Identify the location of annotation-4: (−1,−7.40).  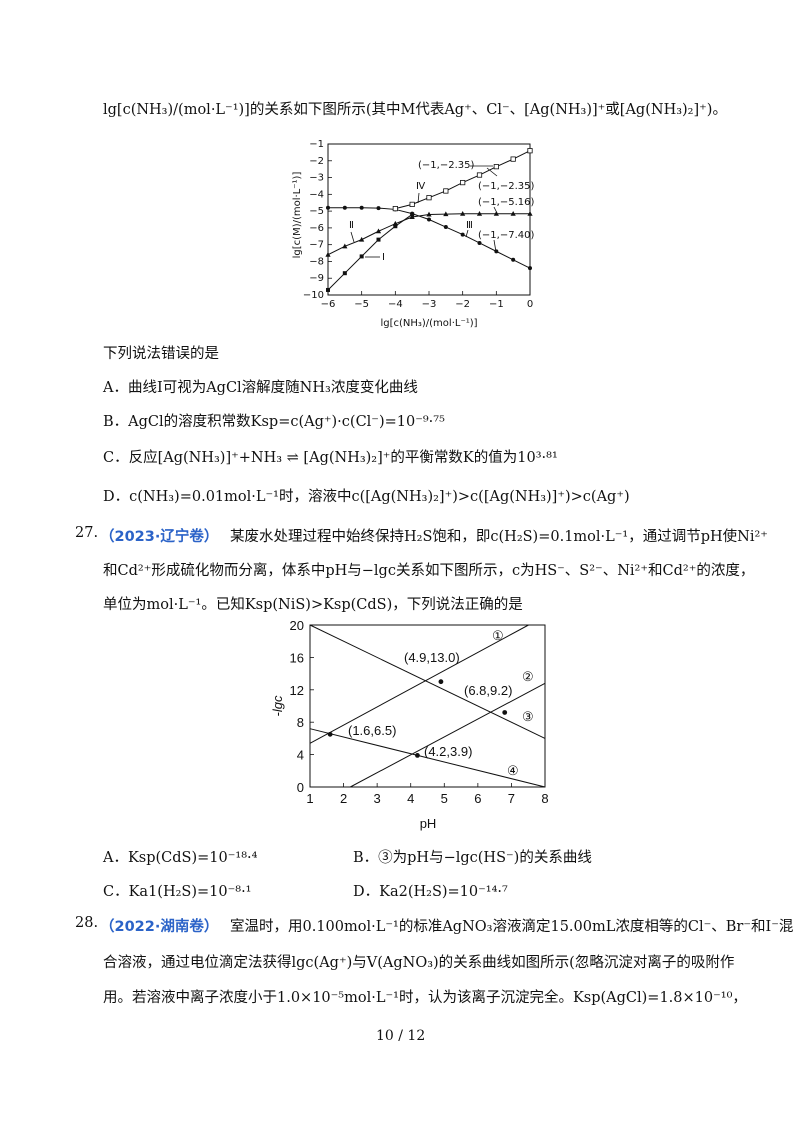
(506, 235).